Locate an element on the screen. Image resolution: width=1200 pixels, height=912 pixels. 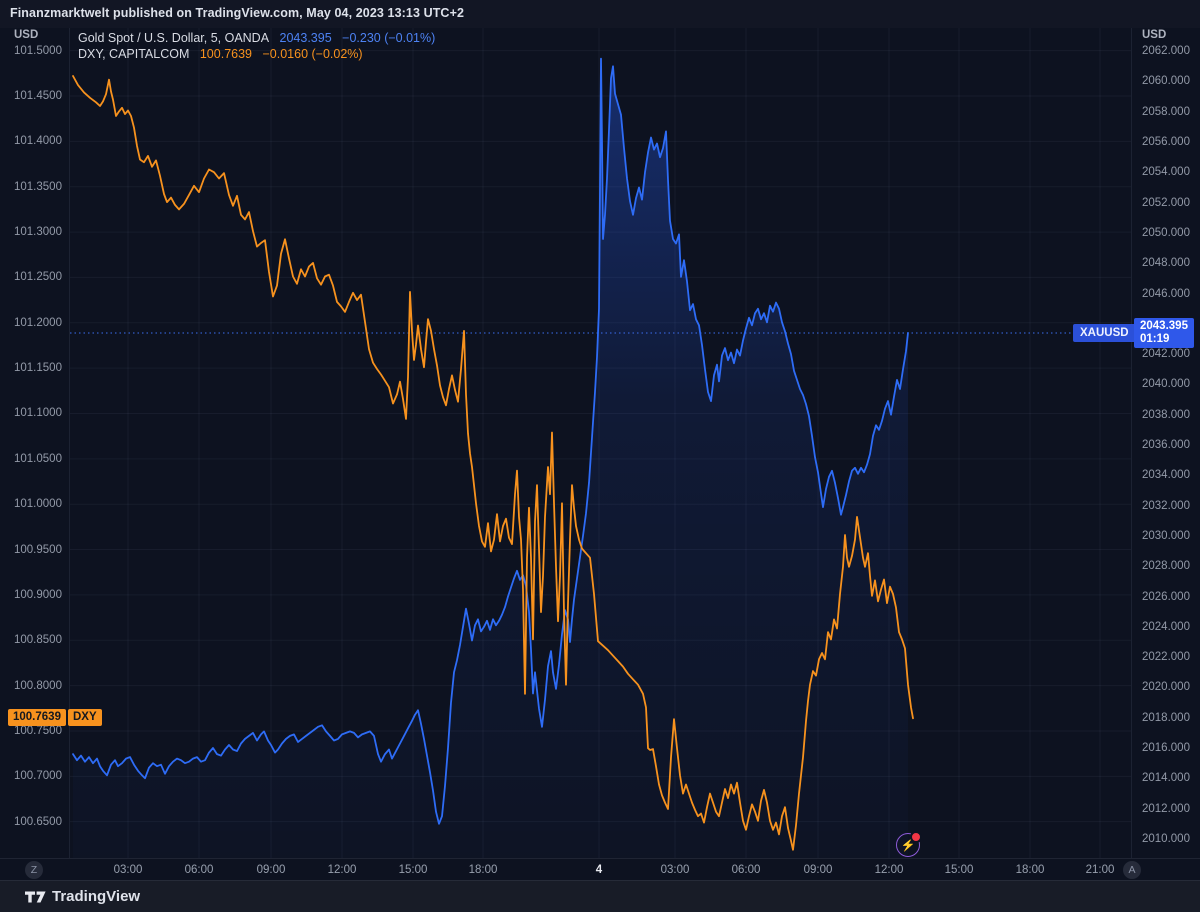
legend-xauusd-value: 2043.395 is located at coordinates (305, 38).